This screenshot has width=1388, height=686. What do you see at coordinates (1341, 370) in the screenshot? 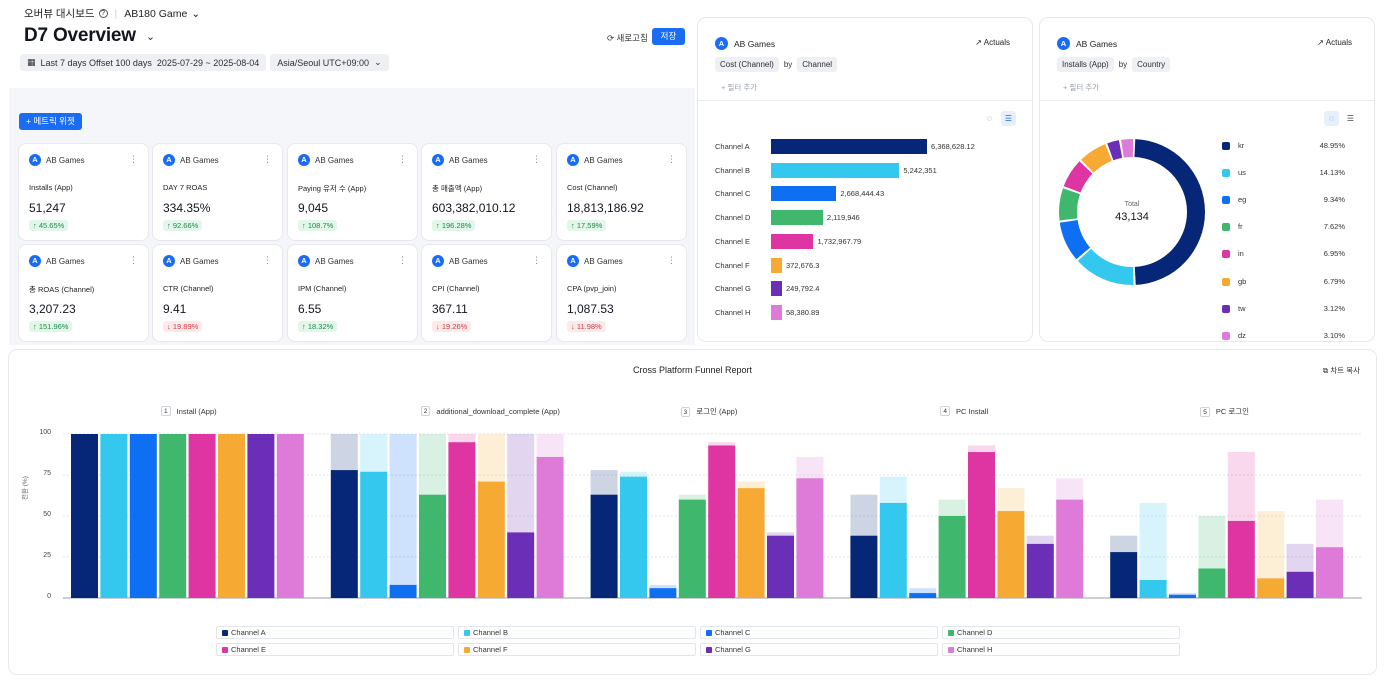
I see `copy-chart-button: ⧉ 차트 복사` at bounding box center [1341, 370].